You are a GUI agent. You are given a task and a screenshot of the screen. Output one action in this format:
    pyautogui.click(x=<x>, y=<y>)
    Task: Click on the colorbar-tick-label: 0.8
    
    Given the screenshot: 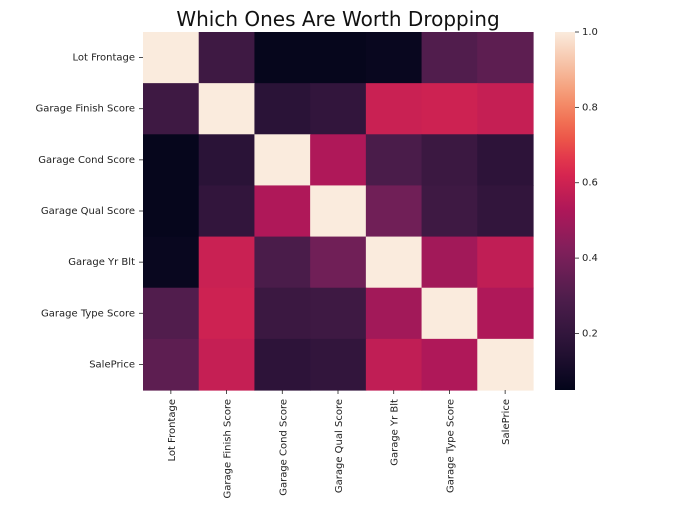 What is the action you would take?
    pyautogui.click(x=590, y=107)
    